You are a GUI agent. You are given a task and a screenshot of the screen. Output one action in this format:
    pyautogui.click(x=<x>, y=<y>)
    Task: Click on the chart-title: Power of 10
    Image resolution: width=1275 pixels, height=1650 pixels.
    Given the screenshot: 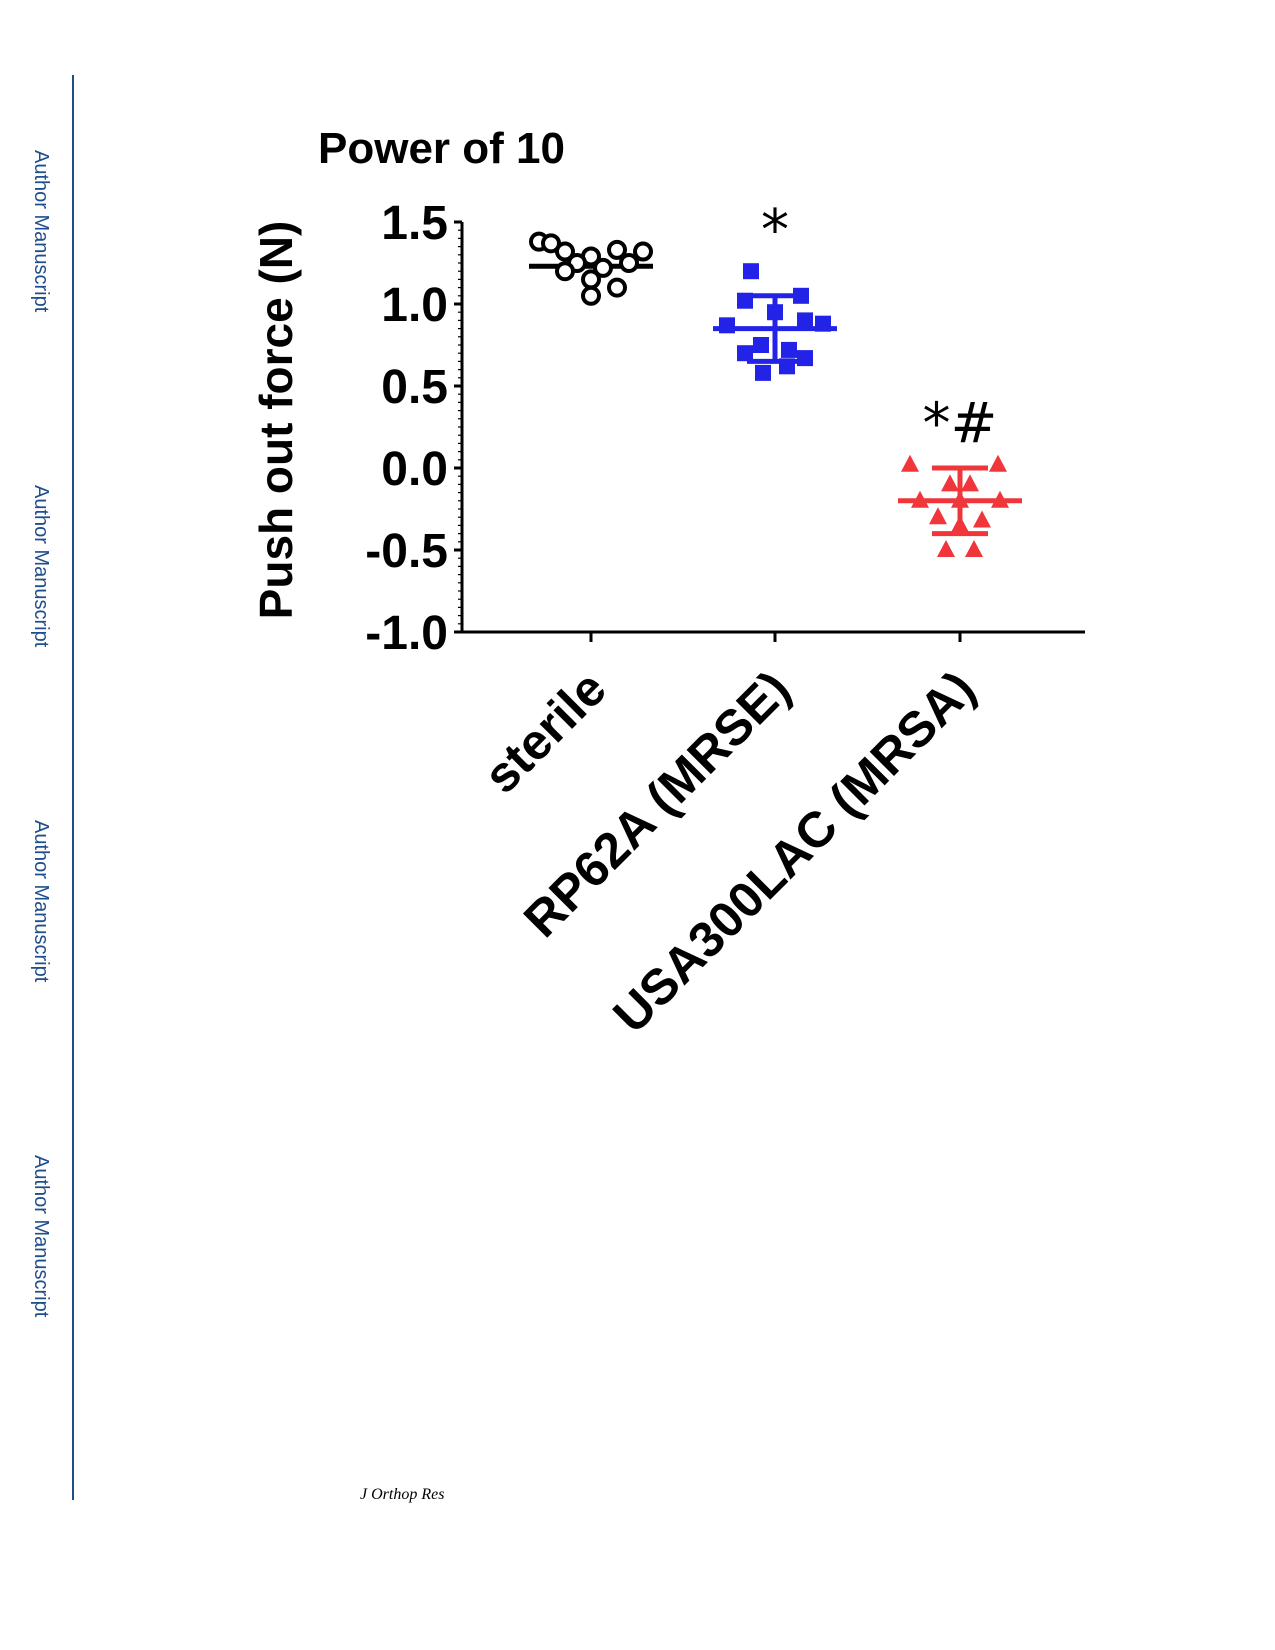 What is the action you would take?
    pyautogui.click(x=441, y=148)
    